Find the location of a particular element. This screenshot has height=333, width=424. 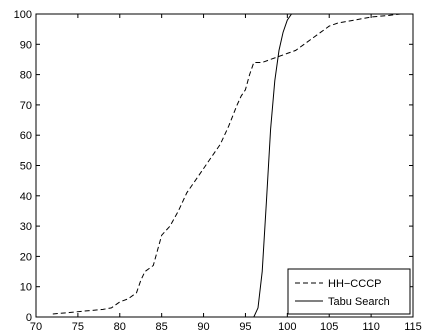

x-tick-label-0: 70 is located at coordinates (36, 327).